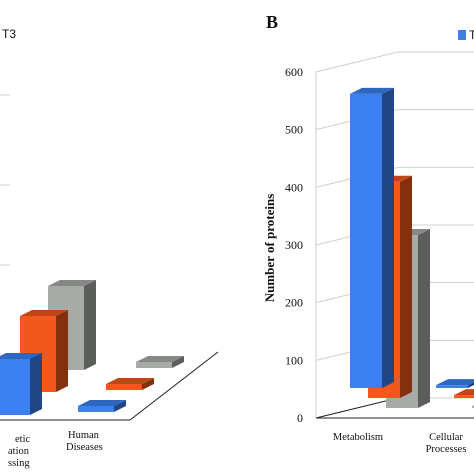 The width and height of the screenshot is (474, 474). Describe the element at coordinates (84, 435) in the screenshot. I see `left-category-label-2a: Human` at that location.